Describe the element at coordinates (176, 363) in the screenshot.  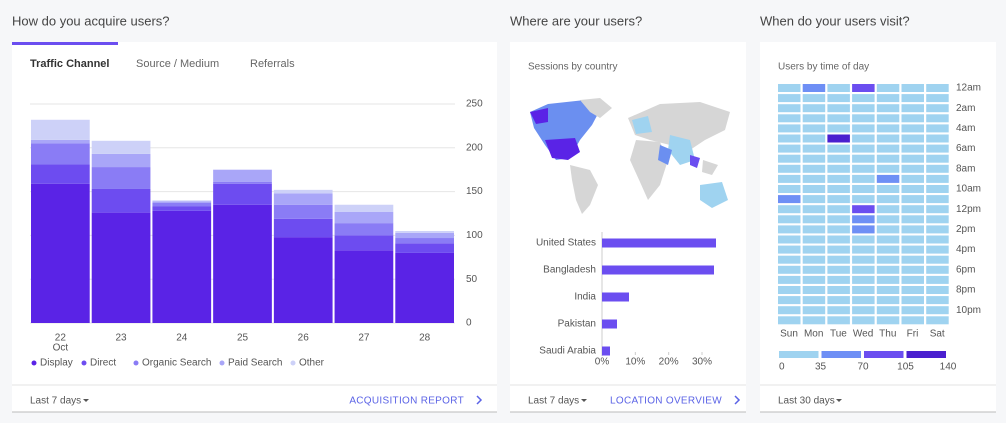
I see `legend-label: Organic Search` at that location.